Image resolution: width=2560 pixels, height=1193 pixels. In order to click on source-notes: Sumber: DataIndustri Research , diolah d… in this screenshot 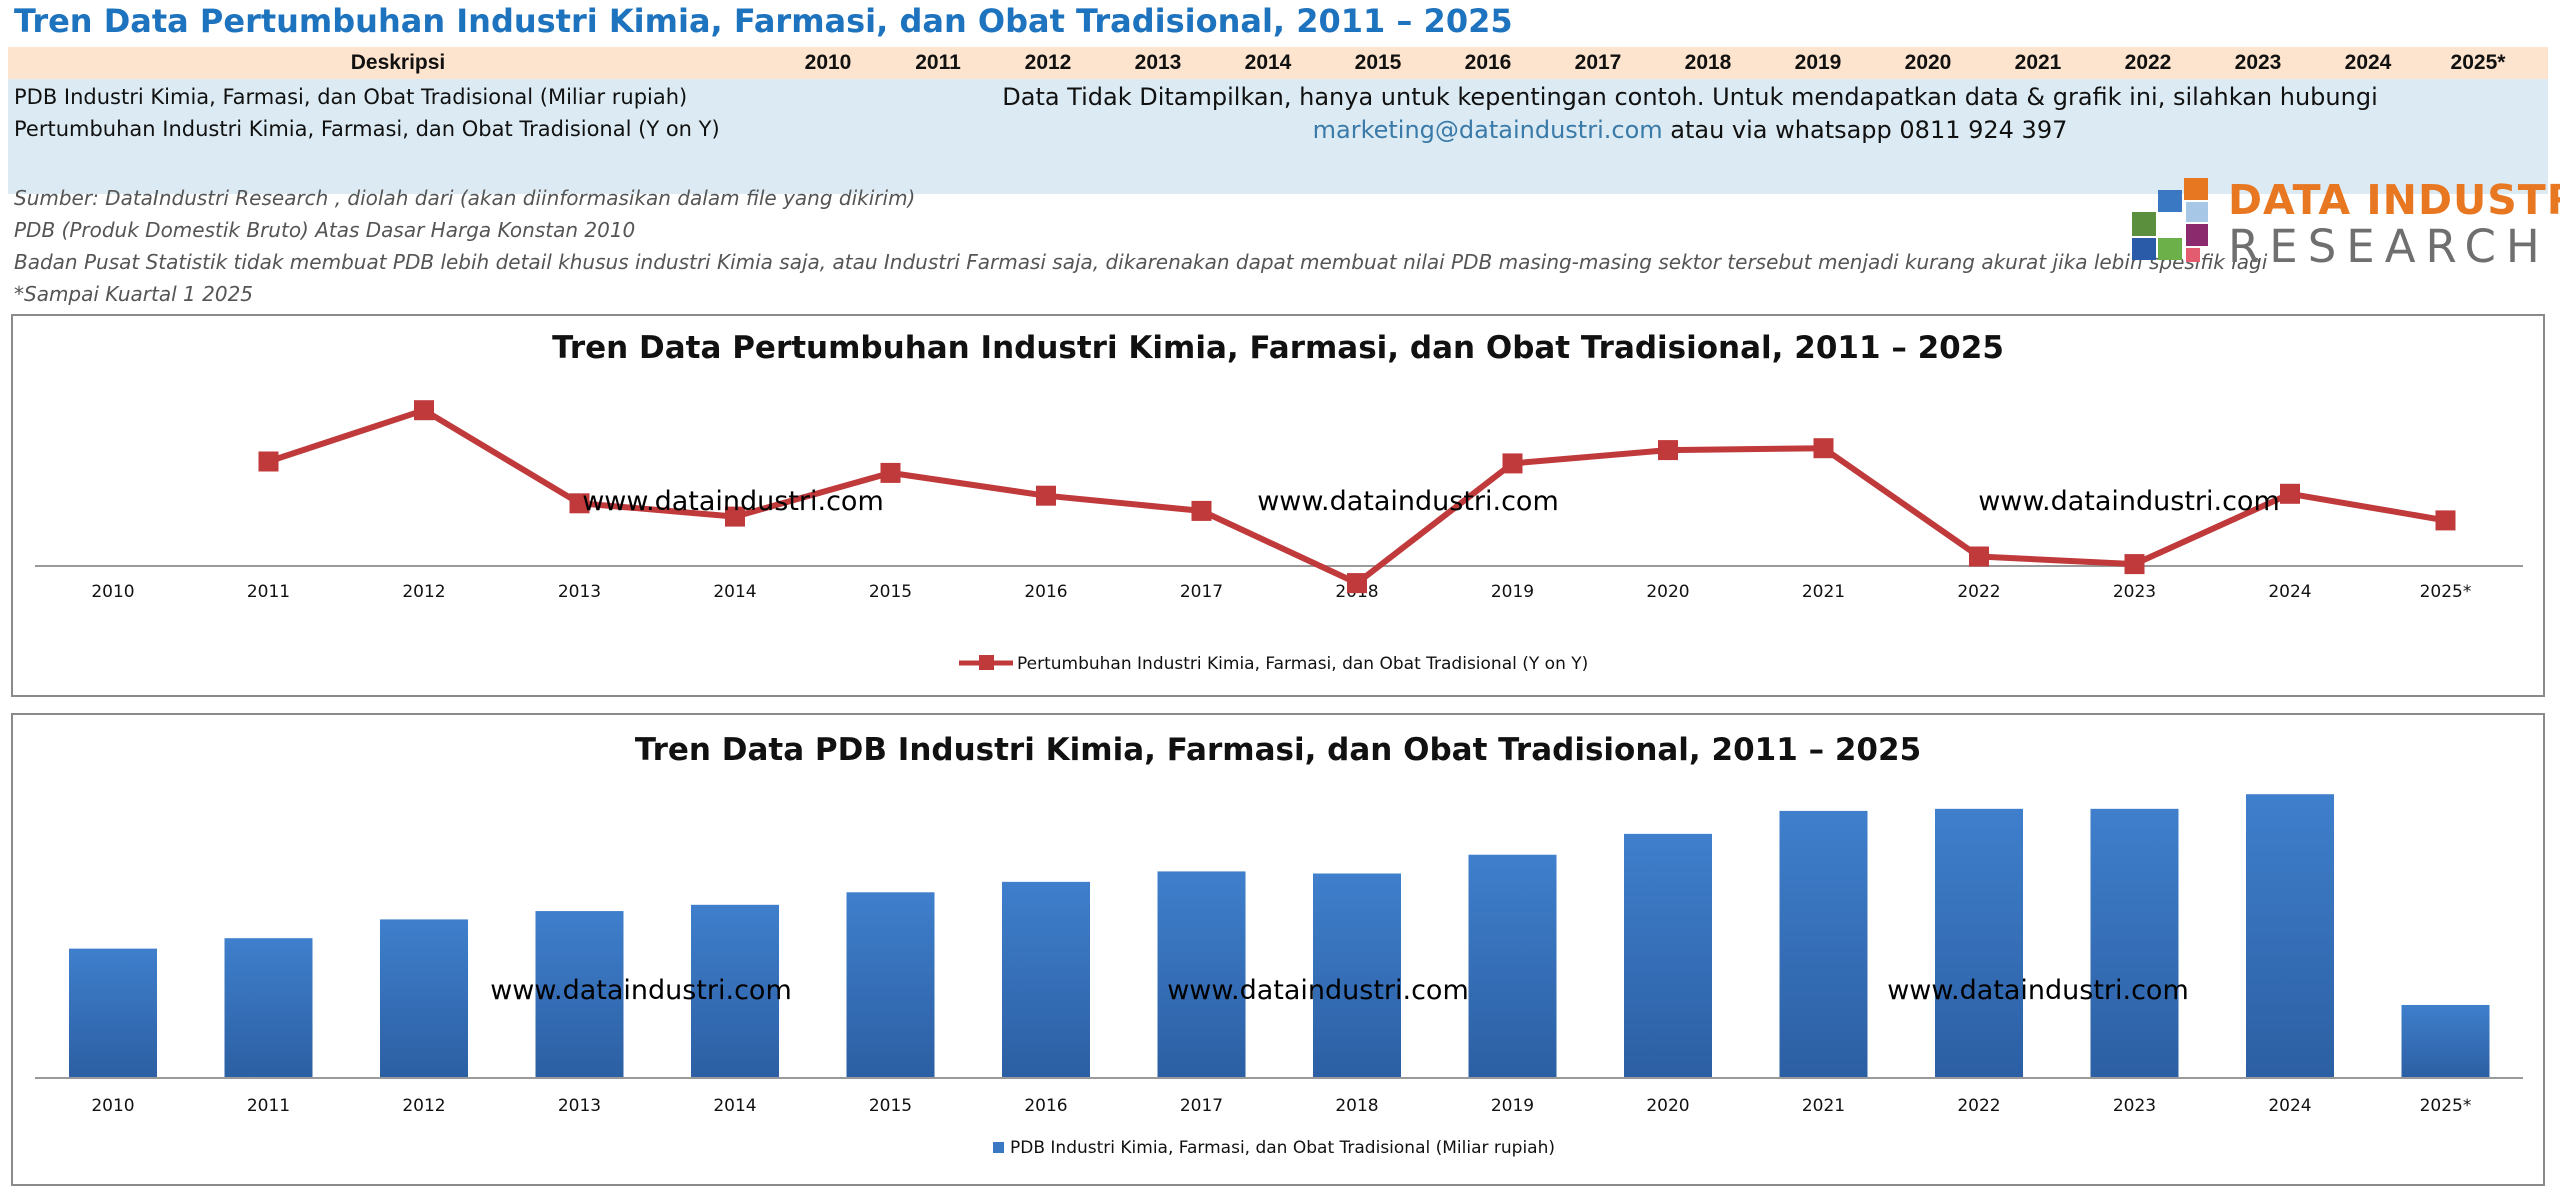, I will do `click(1140, 246)`.